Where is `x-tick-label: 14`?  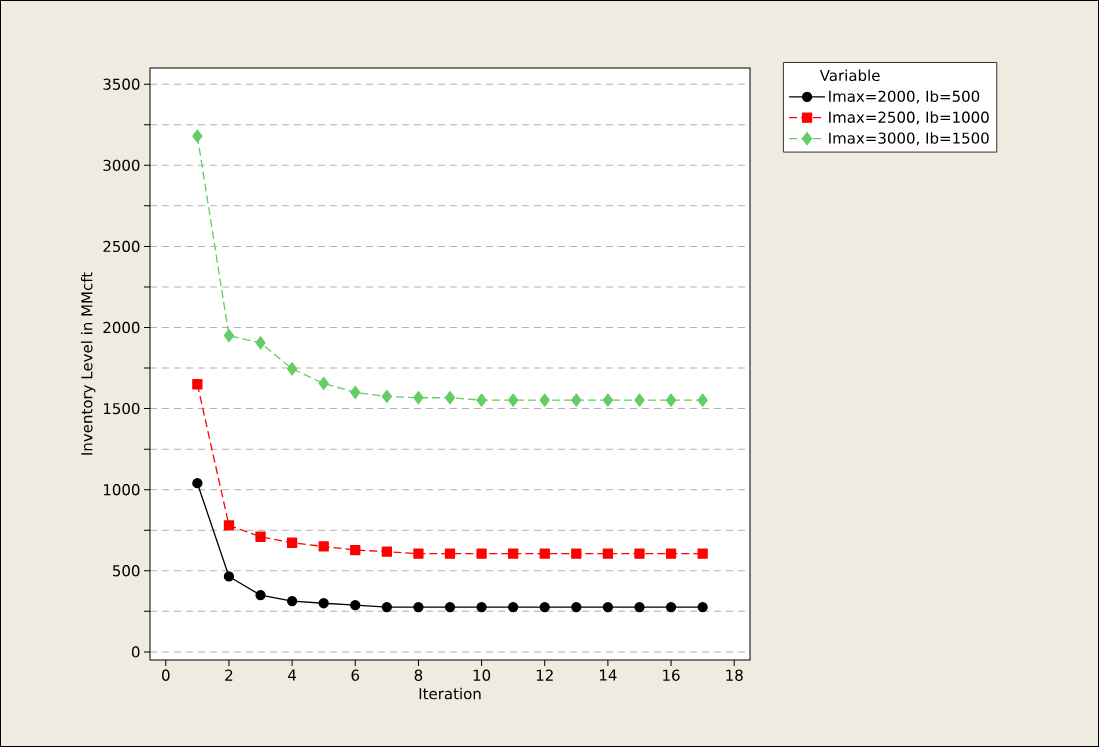 x-tick-label: 14 is located at coordinates (608, 675).